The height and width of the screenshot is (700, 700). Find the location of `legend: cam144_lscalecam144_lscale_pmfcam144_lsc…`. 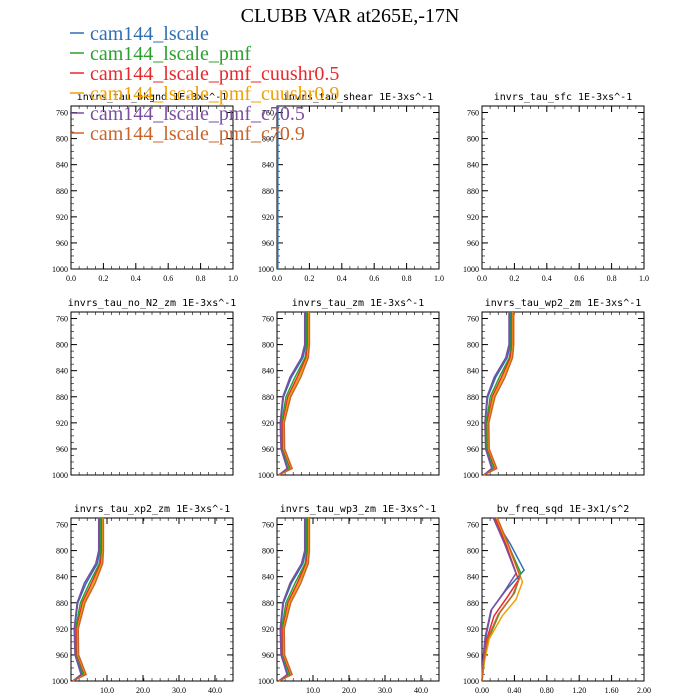

legend: cam144_lscalecam144_lscale_pmfcam144_lsc… is located at coordinates (204, 84).